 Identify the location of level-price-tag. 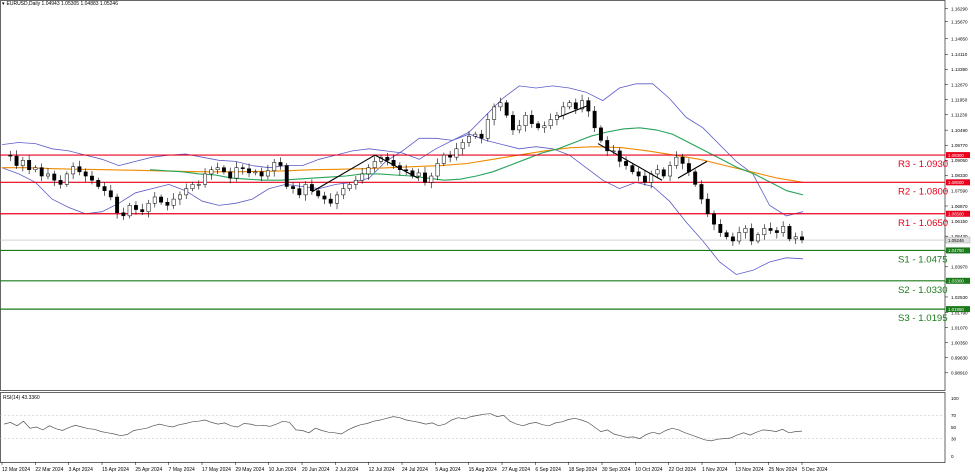
(958, 250).